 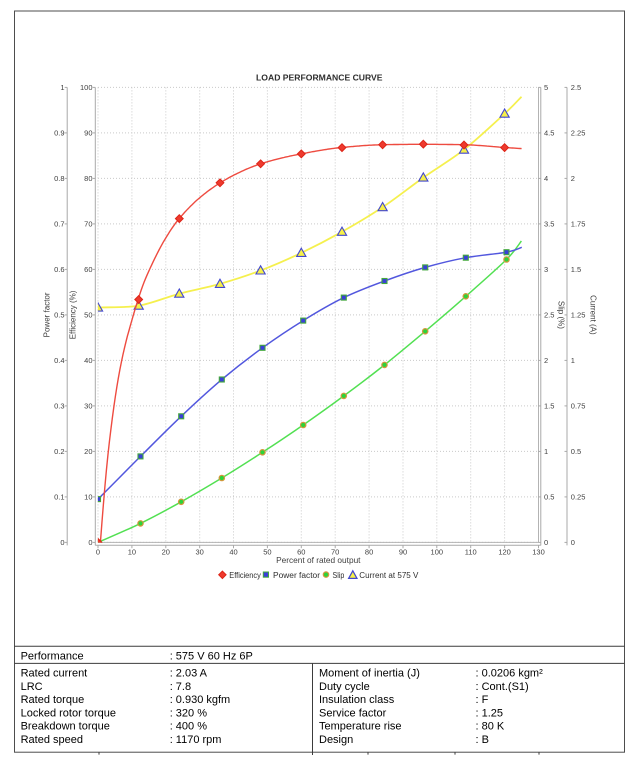 What do you see at coordinates (490, 727) in the screenshot?
I see `svg-text:: 80 K: : 80 K` at bounding box center [490, 727].